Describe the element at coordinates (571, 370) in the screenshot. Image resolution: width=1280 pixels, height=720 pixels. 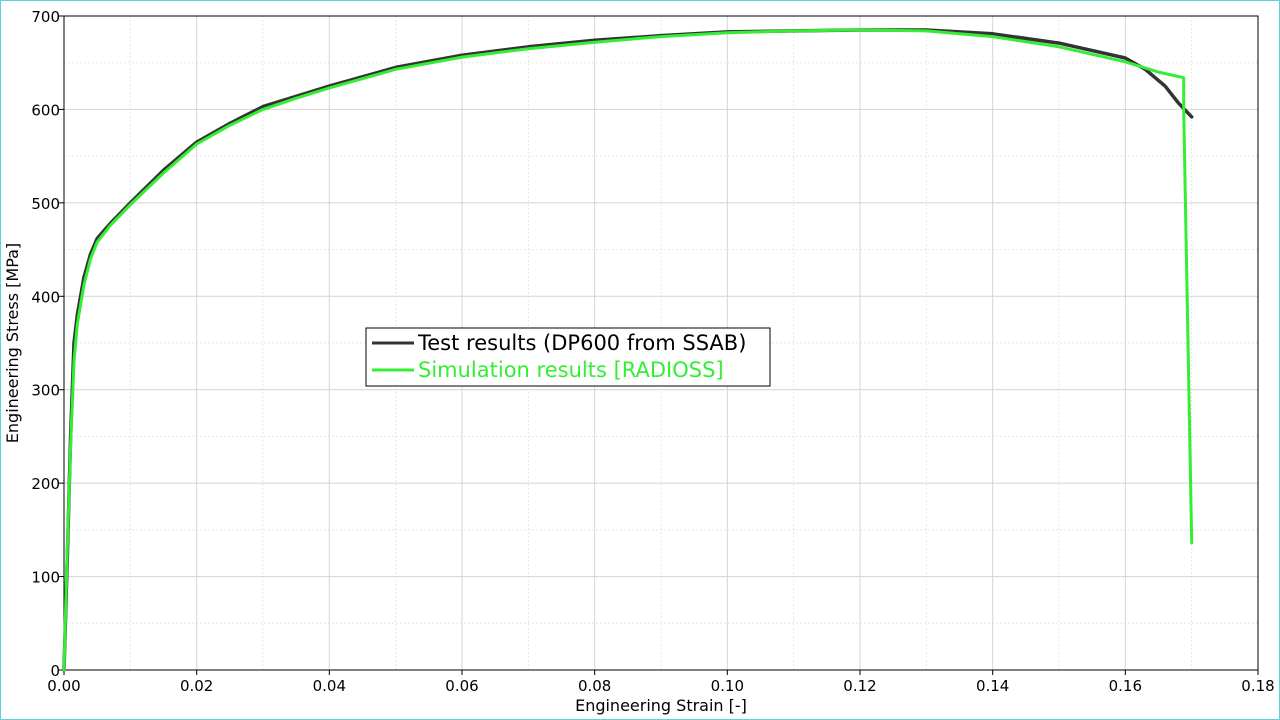
I see `legend-label-simulation: Simulation results [RADIOSS]` at that location.